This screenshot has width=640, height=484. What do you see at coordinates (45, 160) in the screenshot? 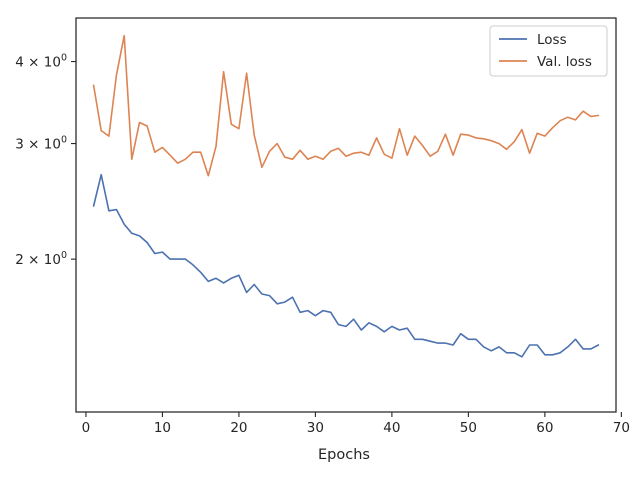
I see `y-axis: 2 × 100 3 × 100 4 × 100` at bounding box center [45, 160].